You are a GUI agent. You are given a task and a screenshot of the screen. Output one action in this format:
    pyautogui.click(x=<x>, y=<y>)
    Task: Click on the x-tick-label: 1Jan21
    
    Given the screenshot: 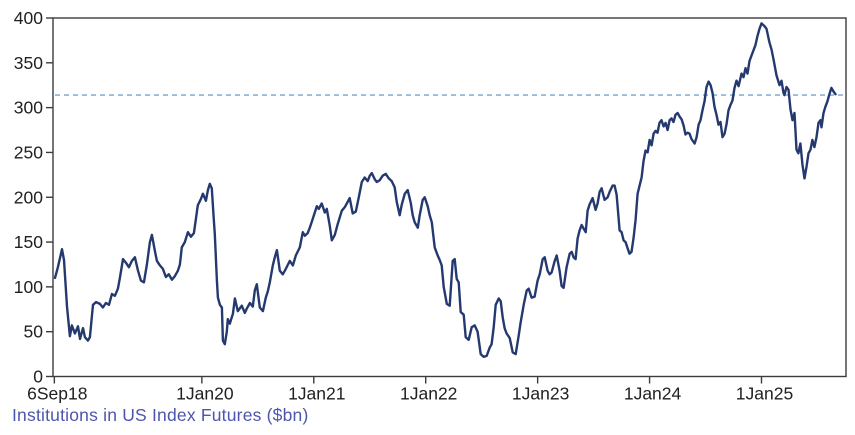 What is the action you would take?
    pyautogui.click(x=316, y=394)
    